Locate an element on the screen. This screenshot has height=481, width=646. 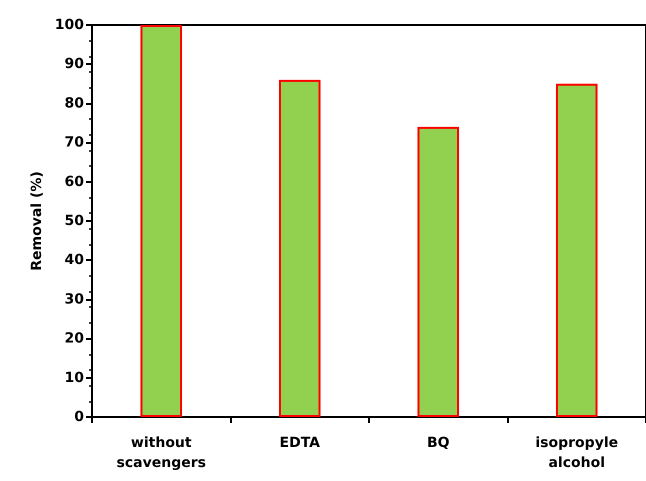
y-axis-title: Removal (%) is located at coordinates (36, 221).